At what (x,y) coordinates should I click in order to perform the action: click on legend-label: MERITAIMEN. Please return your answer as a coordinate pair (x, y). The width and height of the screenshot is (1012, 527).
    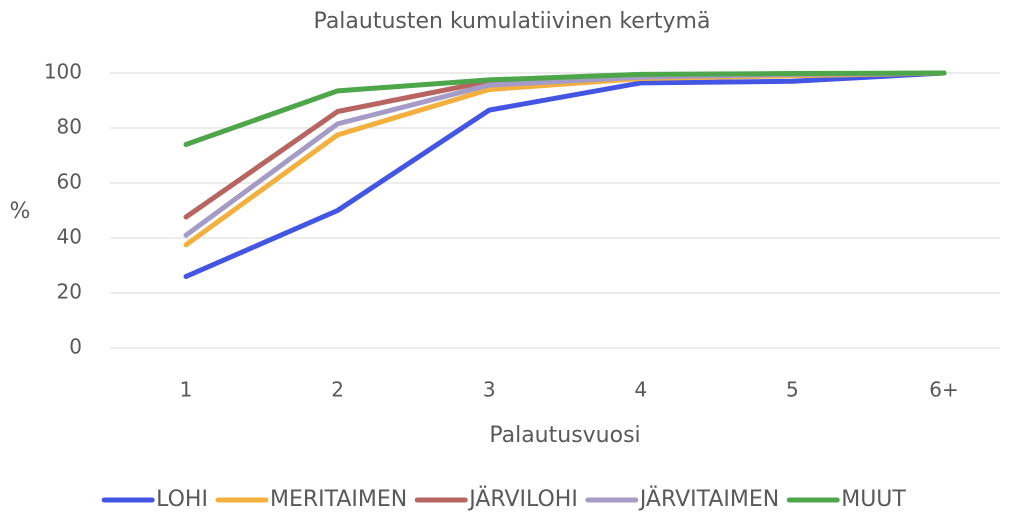
    Looking at the image, I should click on (338, 499).